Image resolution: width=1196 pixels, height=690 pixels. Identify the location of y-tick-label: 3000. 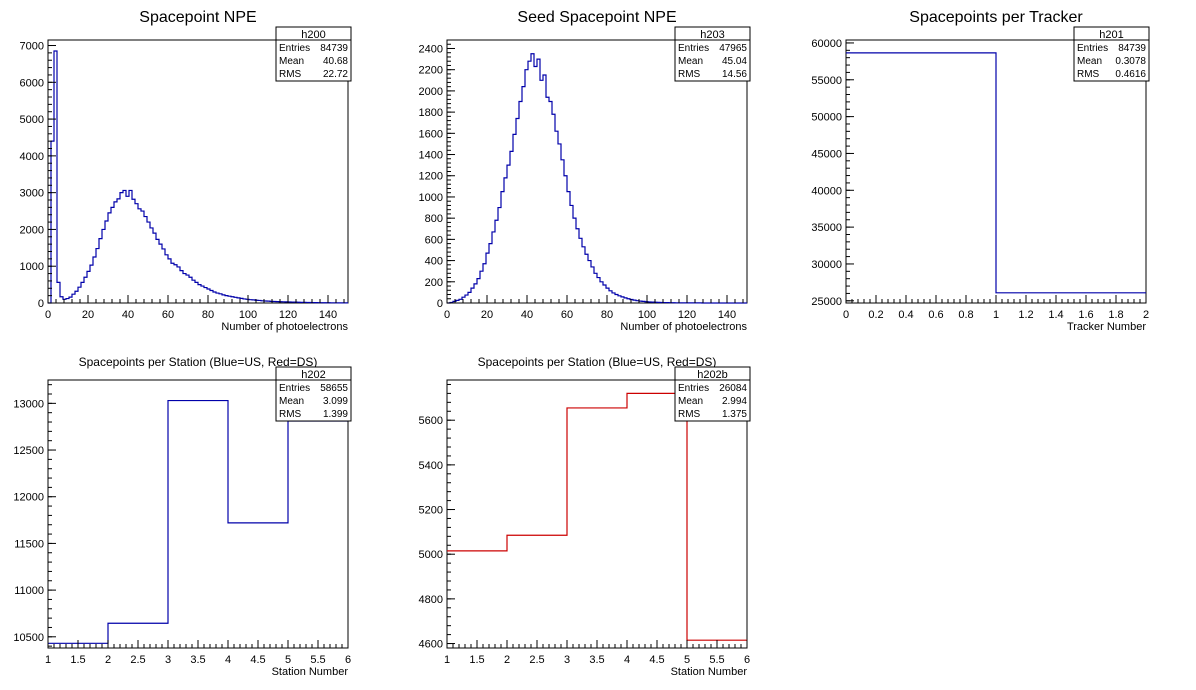
(32, 194).